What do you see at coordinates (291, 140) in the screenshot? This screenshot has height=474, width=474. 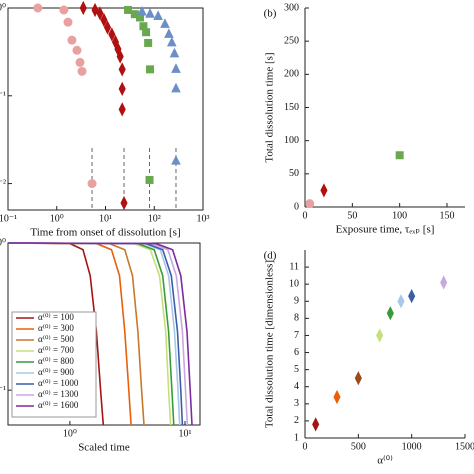 I see `y-tick-label: 100` at bounding box center [291, 140].